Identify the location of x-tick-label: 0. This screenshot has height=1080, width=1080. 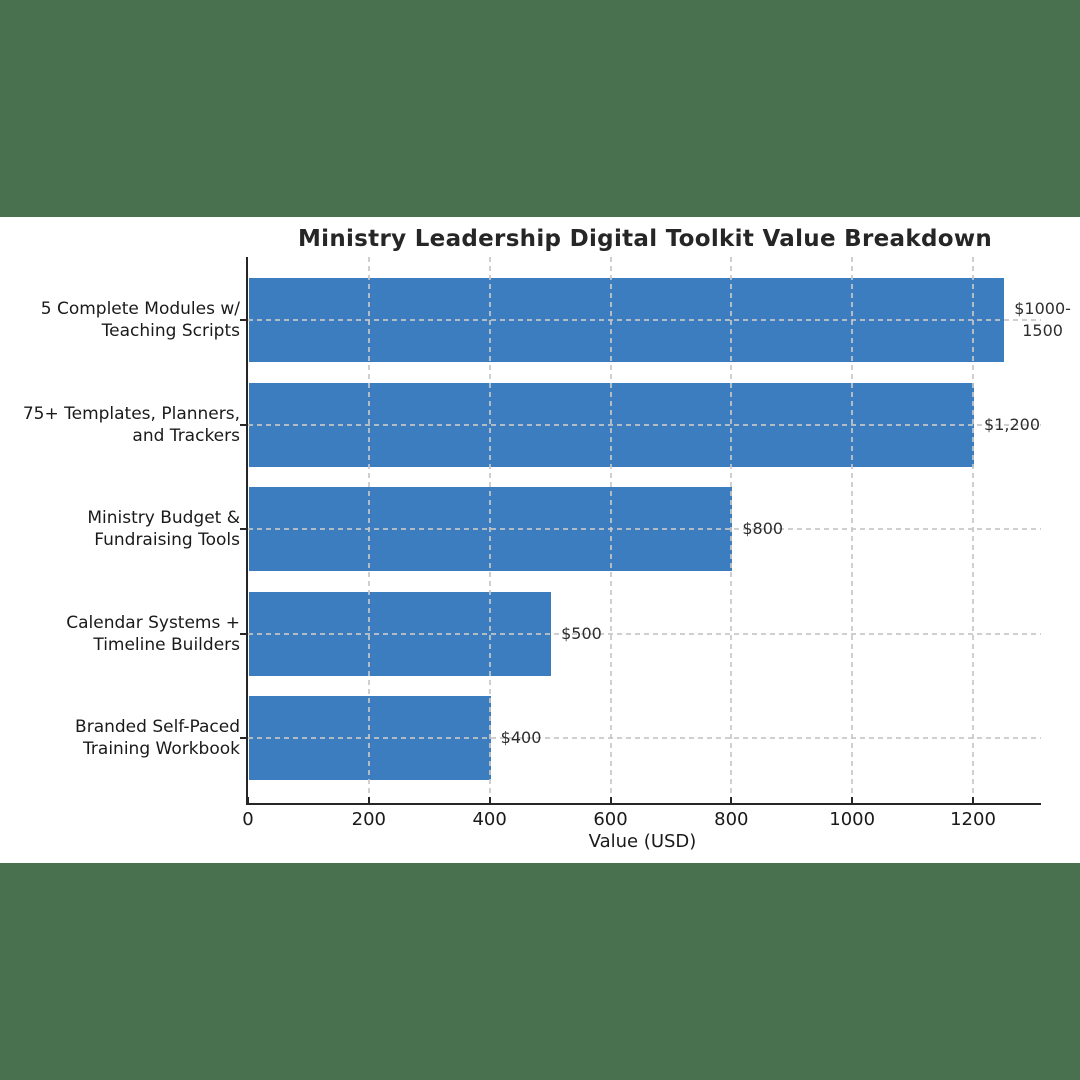
(248, 819).